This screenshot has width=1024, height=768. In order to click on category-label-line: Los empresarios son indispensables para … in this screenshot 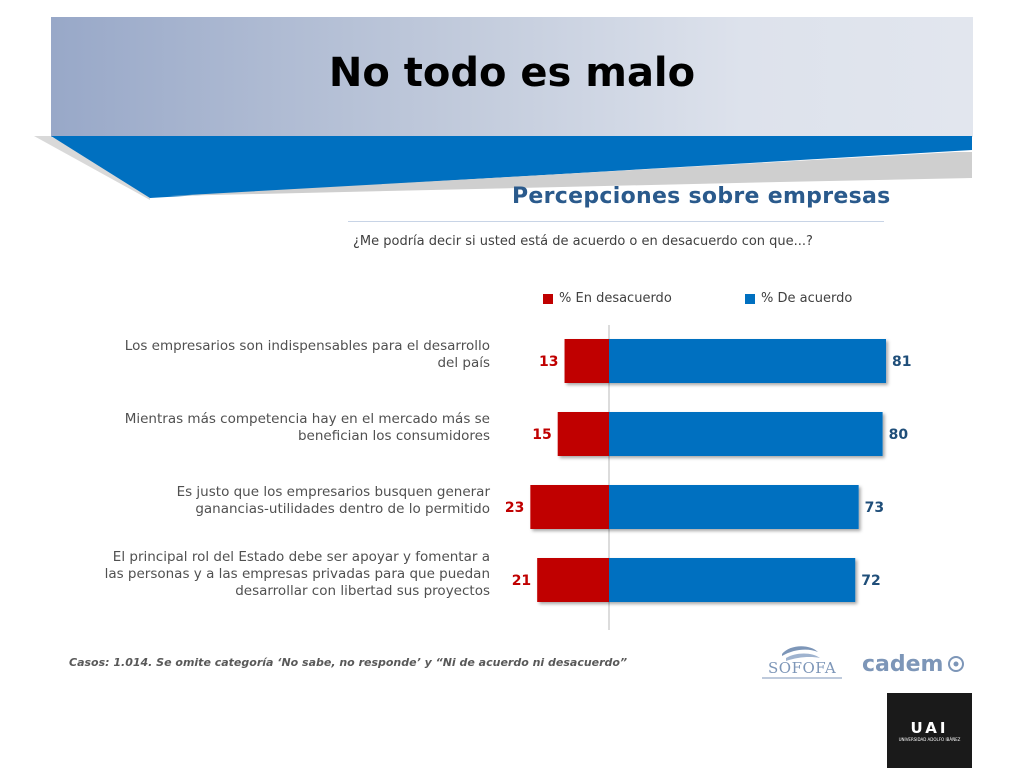, I will do `click(307, 346)`.